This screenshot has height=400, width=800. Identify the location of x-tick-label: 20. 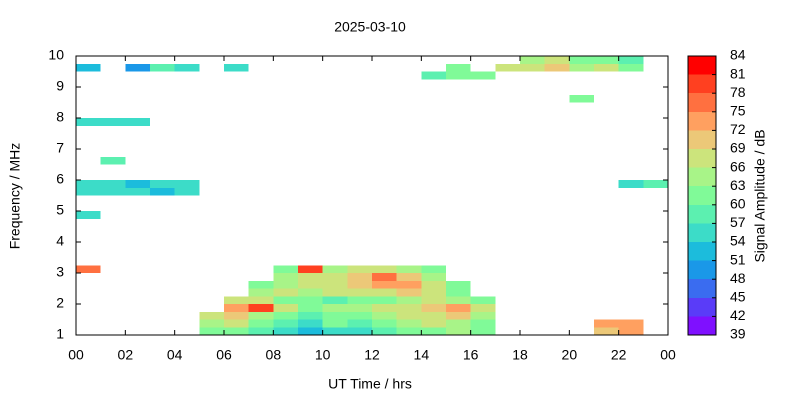
(570, 355).